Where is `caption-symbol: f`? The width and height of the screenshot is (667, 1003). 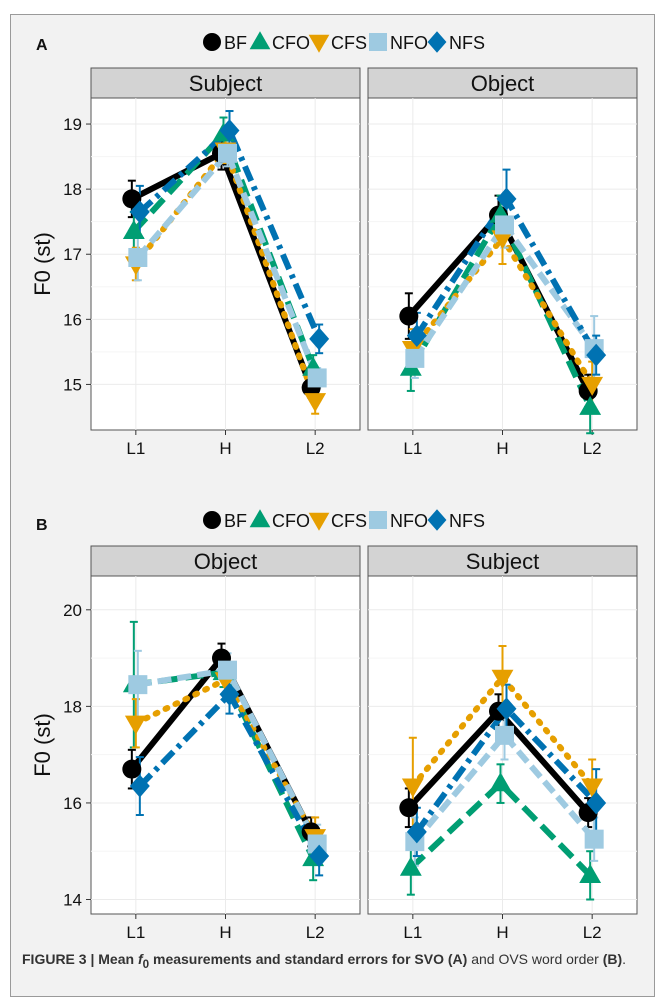 caption-symbol: f is located at coordinates (140, 959).